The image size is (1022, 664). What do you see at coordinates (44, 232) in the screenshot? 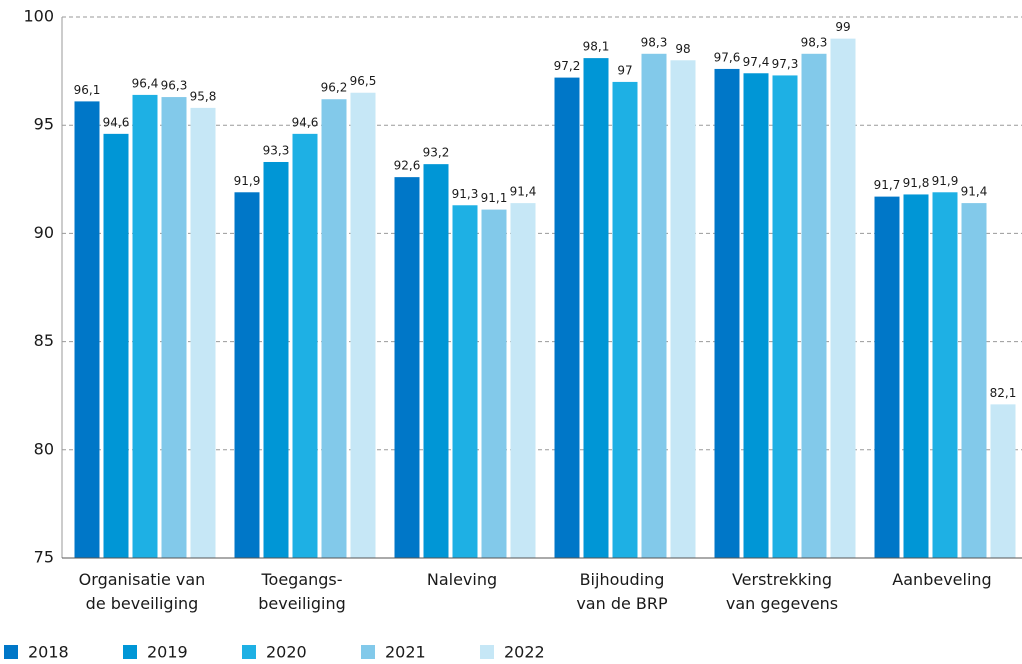
I see `y-tick-label: 90` at bounding box center [44, 232].